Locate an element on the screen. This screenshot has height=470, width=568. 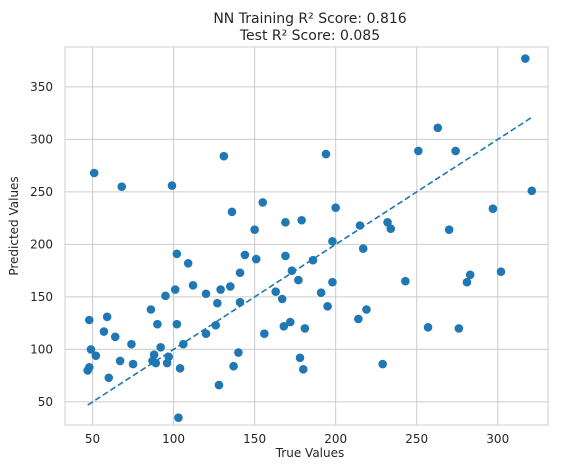
chart-title-line2: Test R² Score: 0.085 is located at coordinates (309, 36).